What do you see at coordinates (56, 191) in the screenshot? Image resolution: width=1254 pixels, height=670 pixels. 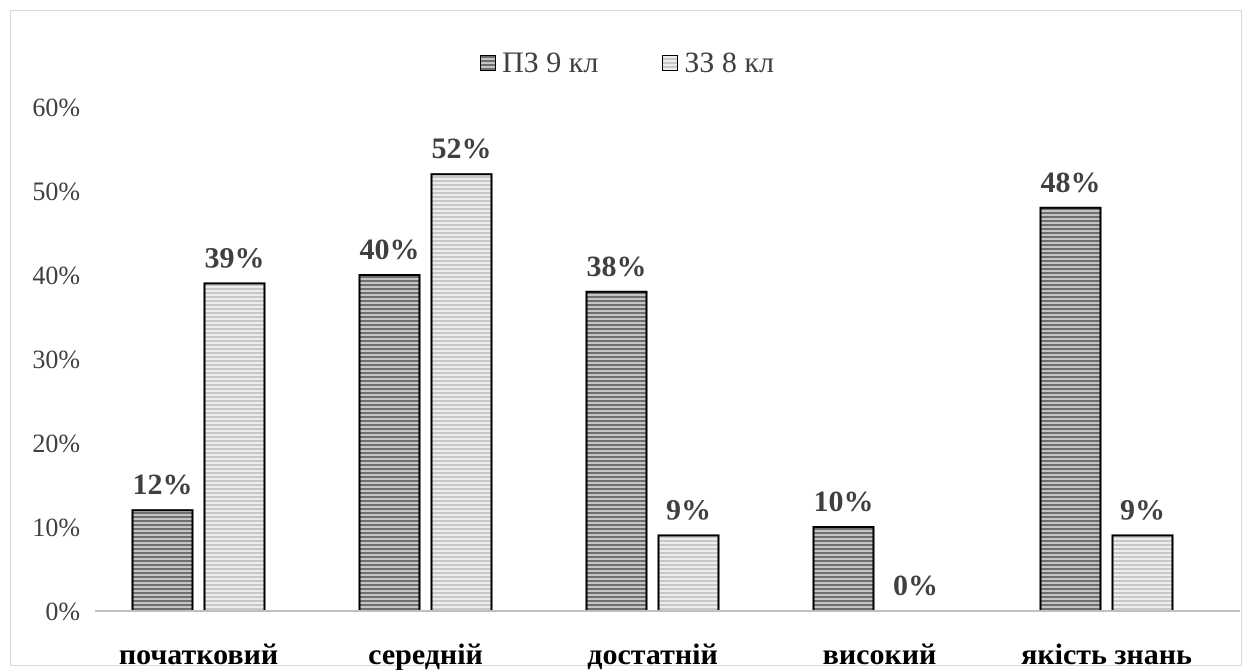 I see `y-tick-label: 50%` at bounding box center [56, 191].